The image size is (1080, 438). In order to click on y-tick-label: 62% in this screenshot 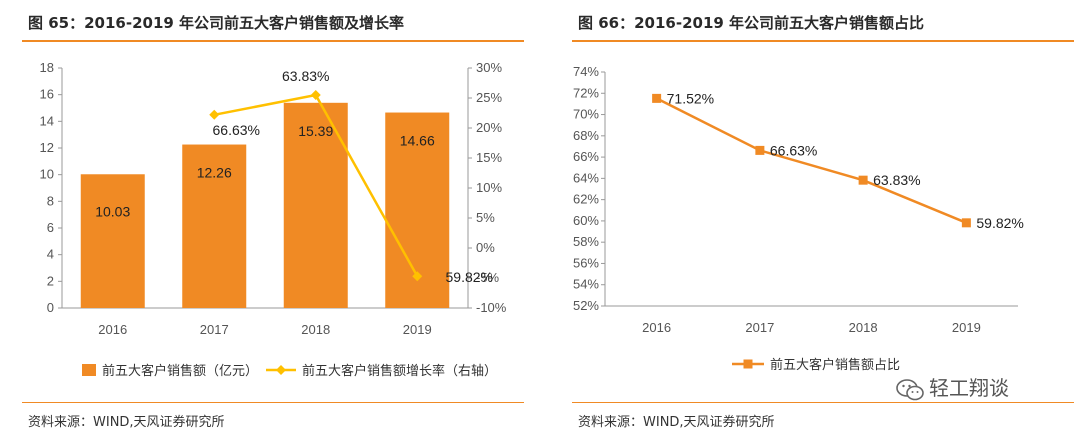, I will do `click(586, 199)`.